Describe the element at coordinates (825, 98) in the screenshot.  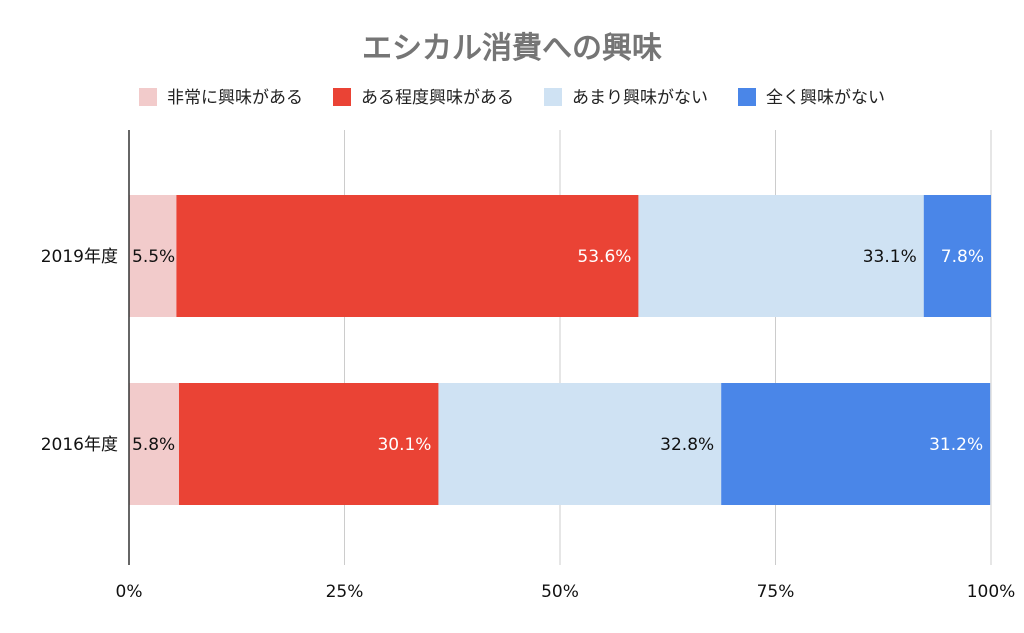
I see `legend-label: 全く興味がない` at that location.